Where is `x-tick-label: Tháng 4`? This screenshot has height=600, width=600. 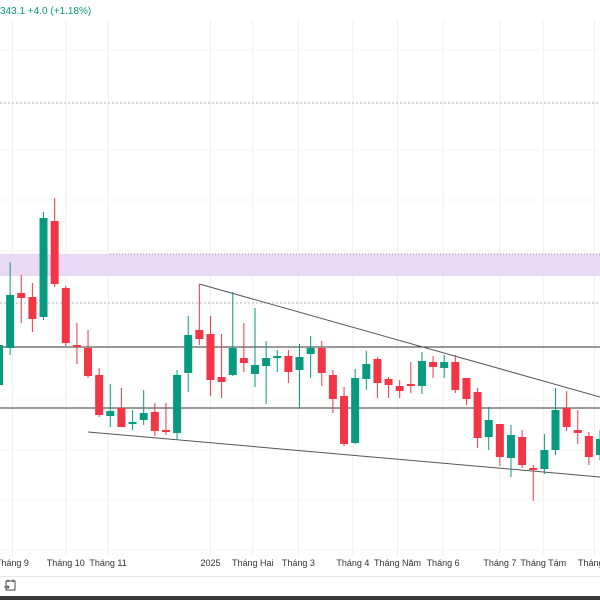
x-tick-label: Tháng 4 is located at coordinates (352, 563).